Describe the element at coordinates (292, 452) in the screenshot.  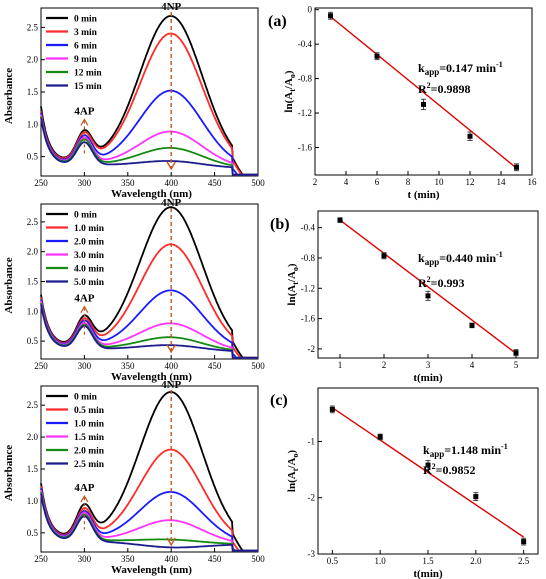
I see `y-axis-title-part: )` at that location.